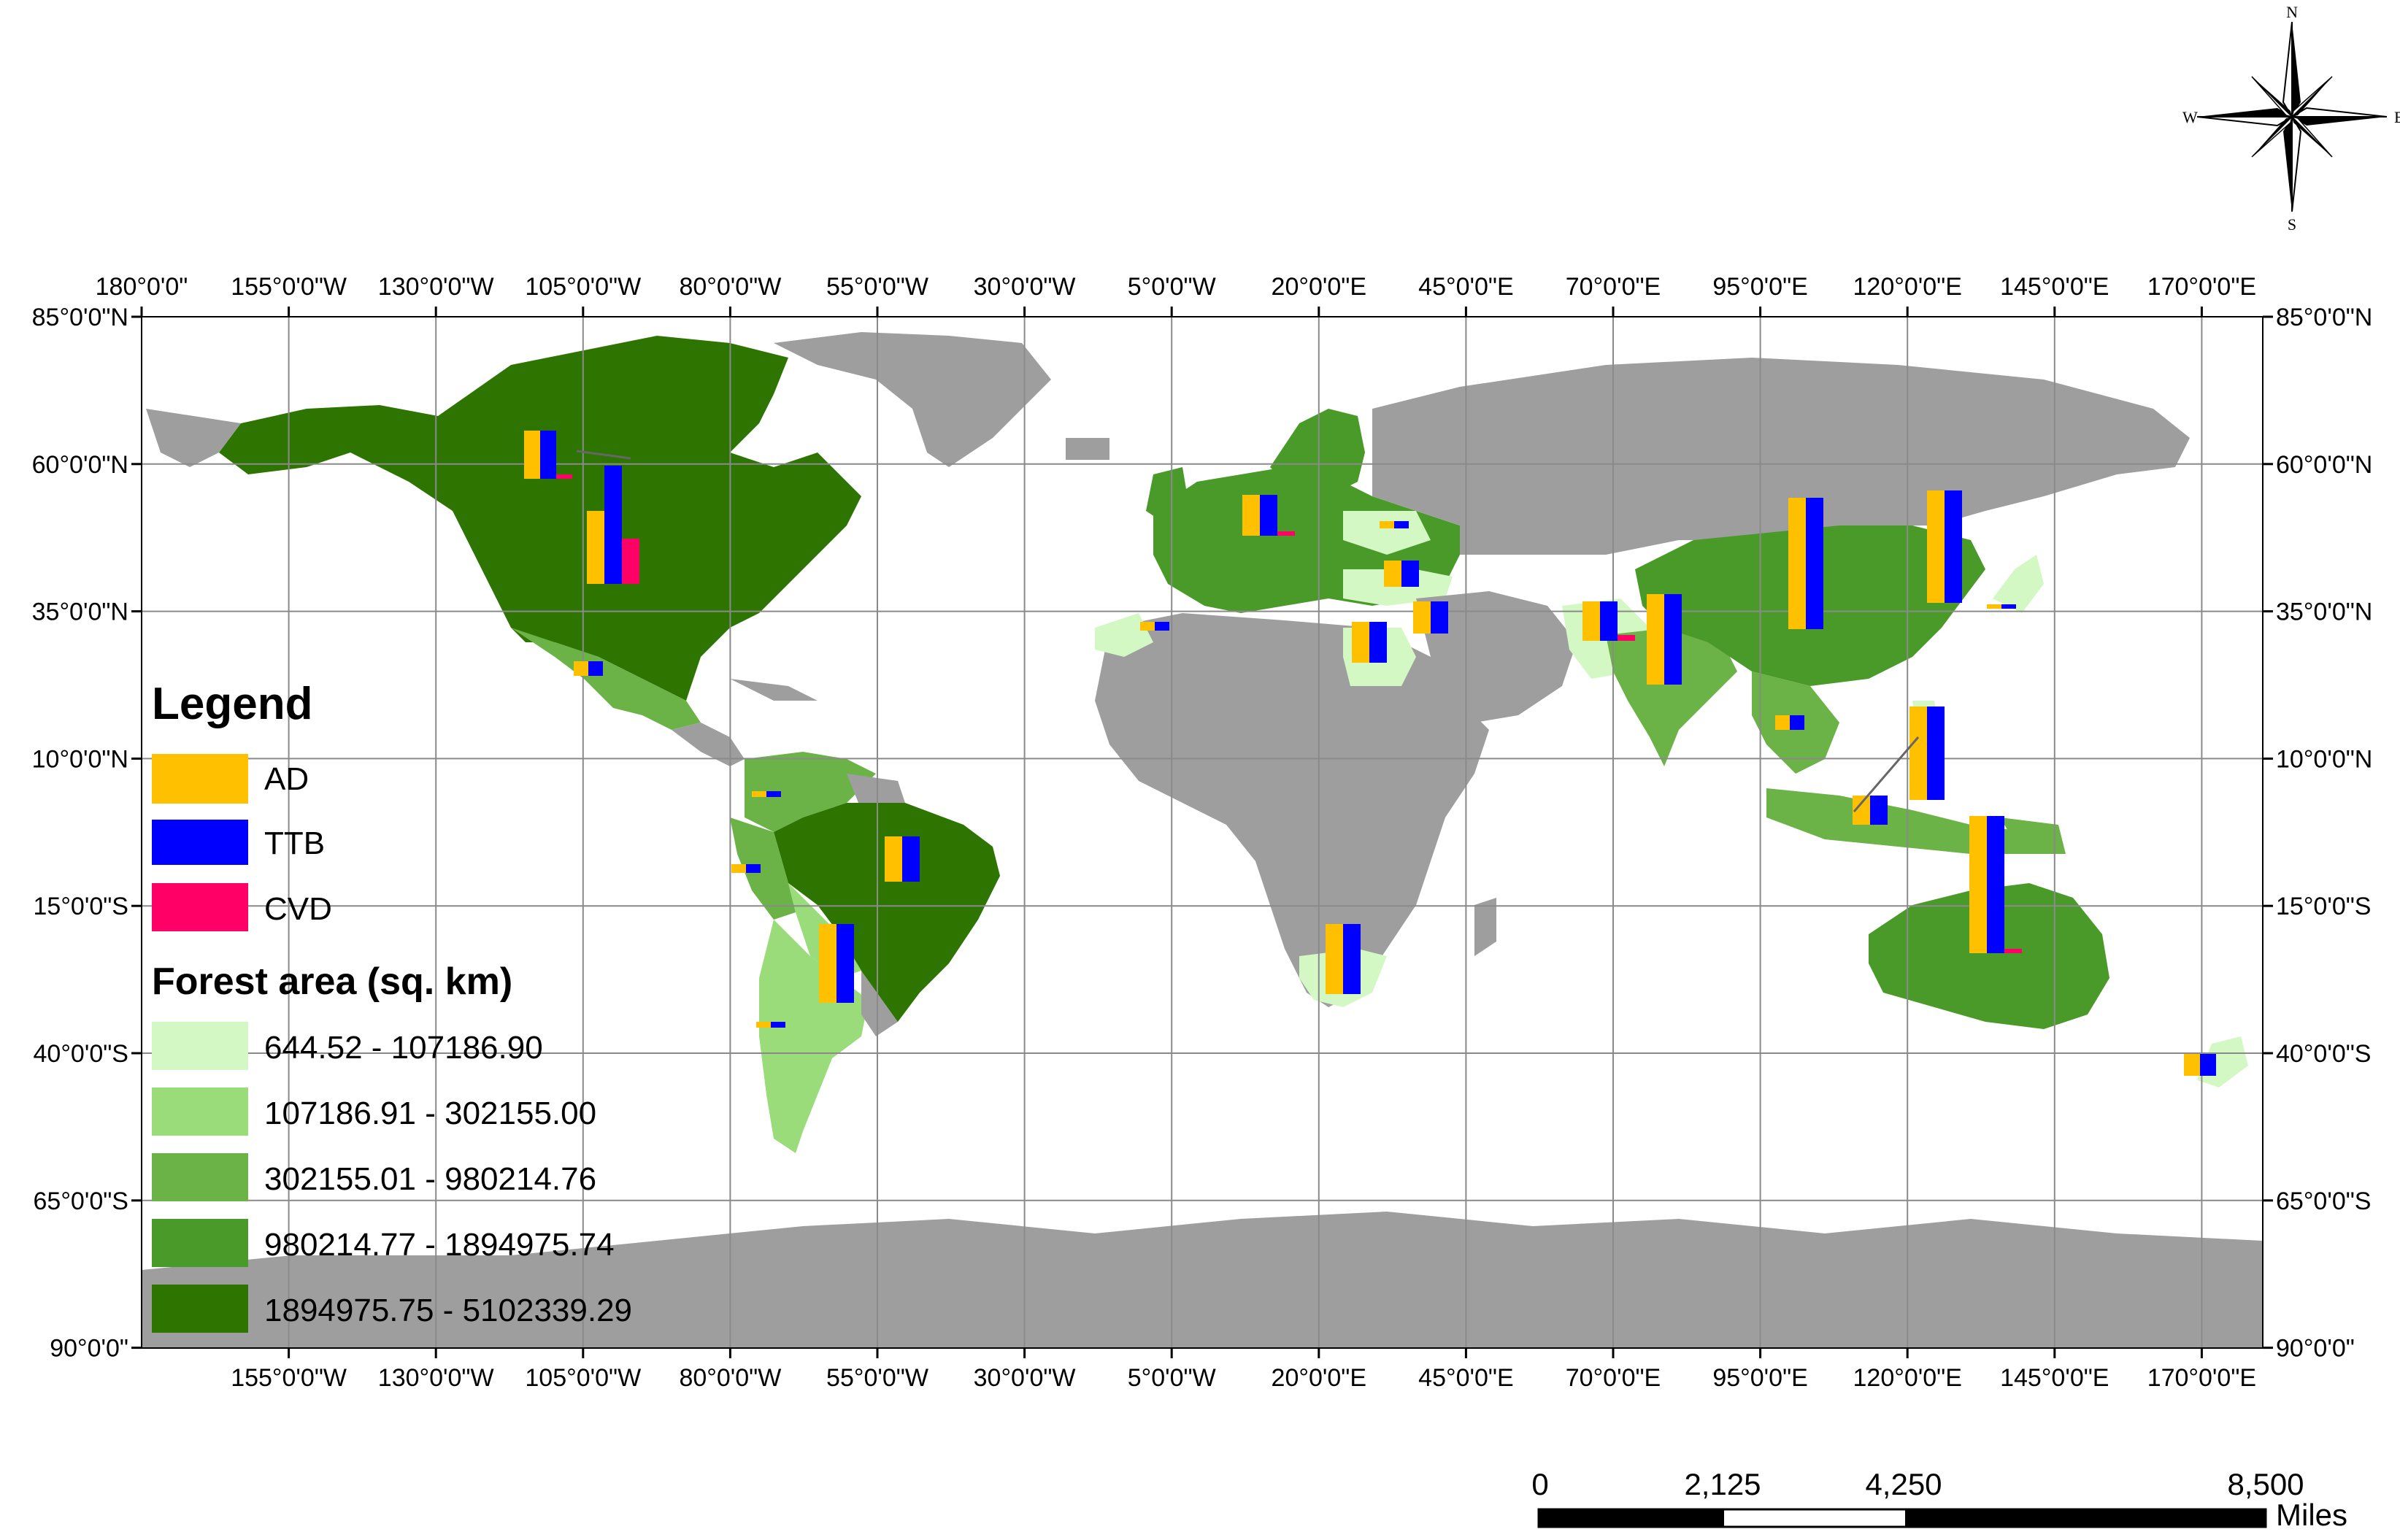  I want to click on top-lon-label: 130°0'0"W, so click(436, 287).